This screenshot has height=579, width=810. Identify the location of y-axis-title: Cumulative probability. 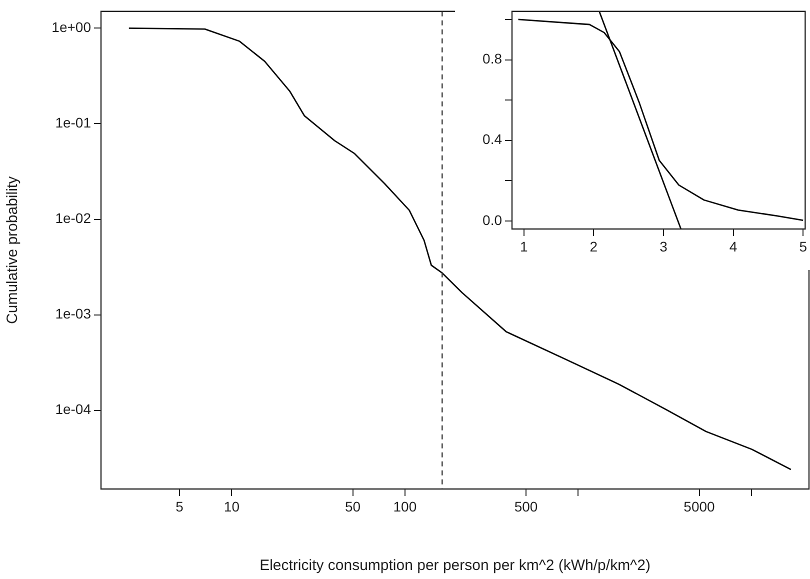
(13, 250).